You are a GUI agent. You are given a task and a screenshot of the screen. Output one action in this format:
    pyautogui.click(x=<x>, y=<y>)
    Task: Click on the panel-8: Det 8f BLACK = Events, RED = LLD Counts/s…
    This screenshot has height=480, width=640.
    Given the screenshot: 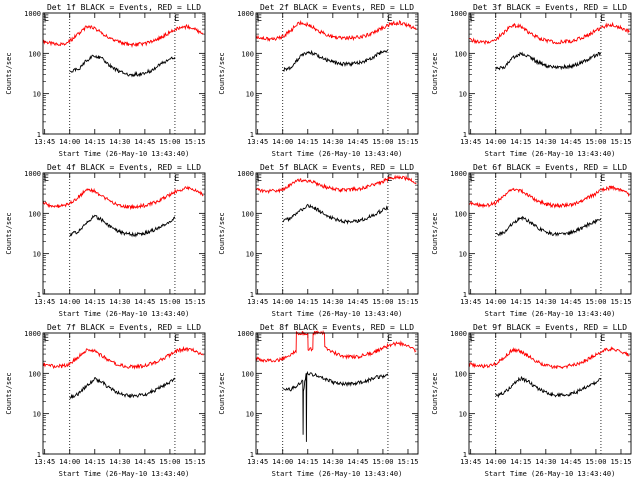 What is the action you would take?
    pyautogui.click(x=318, y=400)
    